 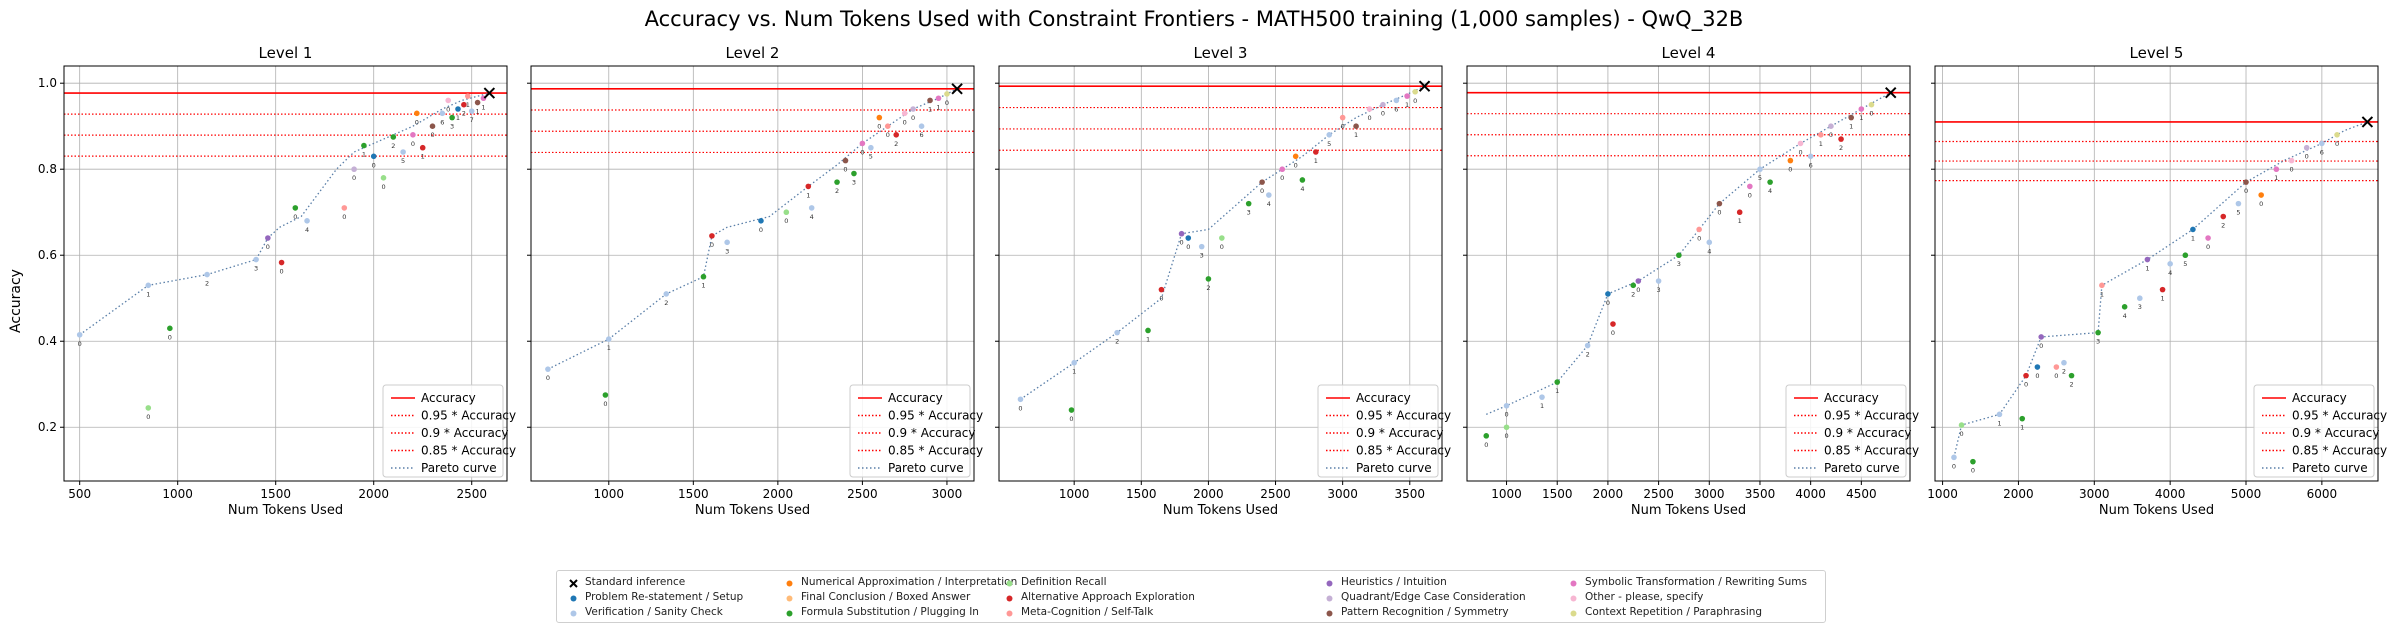 What do you see at coordinates (1846, 431) in the screenshot?
I see `panel-legend-box` at bounding box center [1846, 431].